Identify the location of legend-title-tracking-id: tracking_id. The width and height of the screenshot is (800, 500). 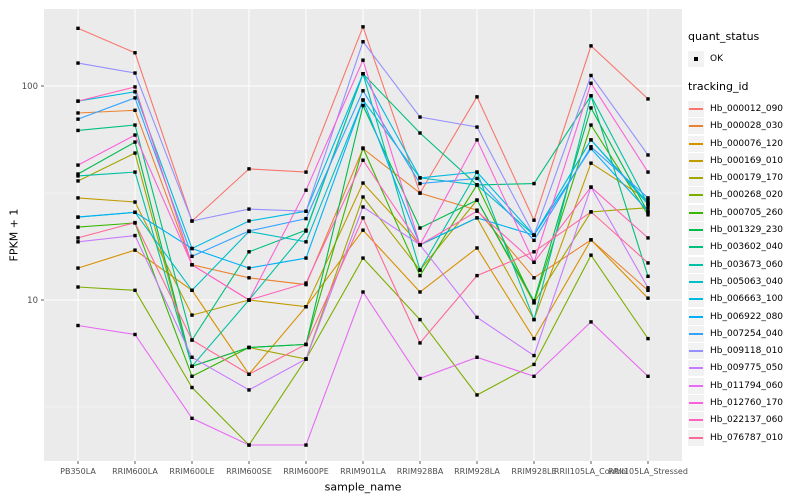
(718, 87).